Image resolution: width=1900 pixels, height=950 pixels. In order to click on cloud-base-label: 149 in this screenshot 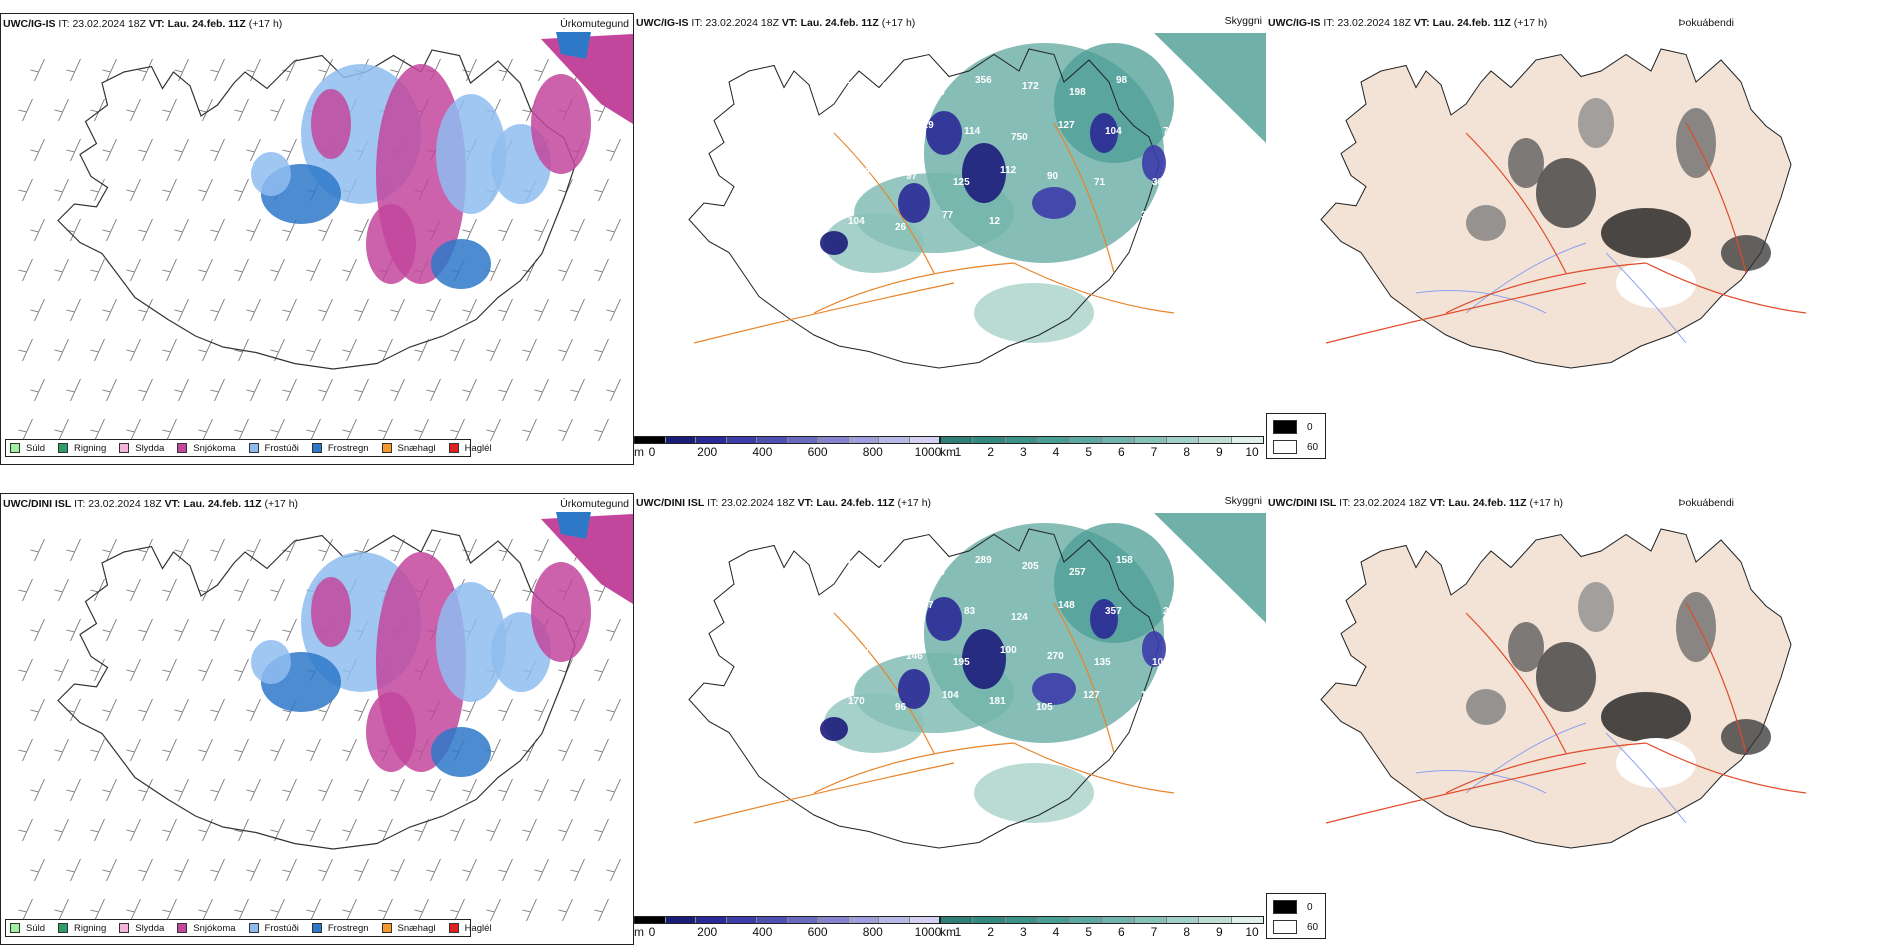, I will do `click(867, 170)`.